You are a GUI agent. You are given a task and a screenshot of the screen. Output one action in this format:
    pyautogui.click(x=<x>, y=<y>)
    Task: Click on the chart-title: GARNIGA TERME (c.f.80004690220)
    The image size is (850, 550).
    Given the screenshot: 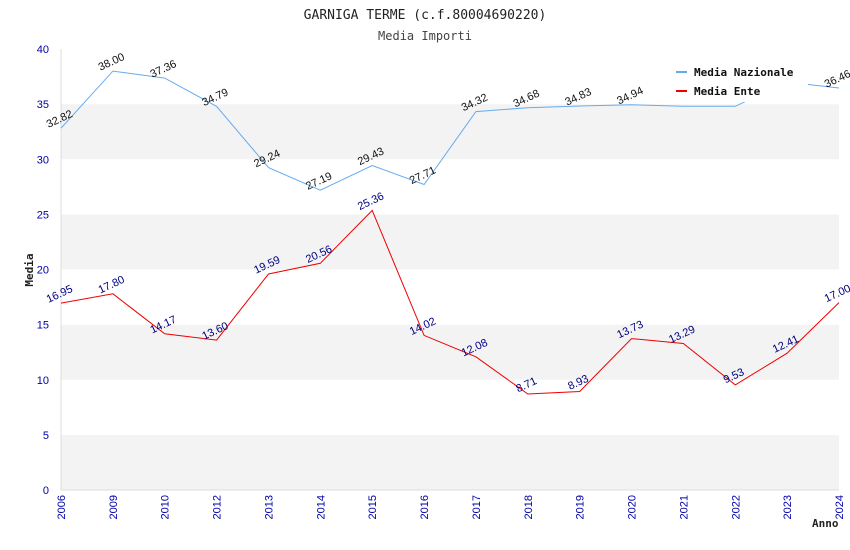 What is the action you would take?
    pyautogui.click(x=425, y=15)
    